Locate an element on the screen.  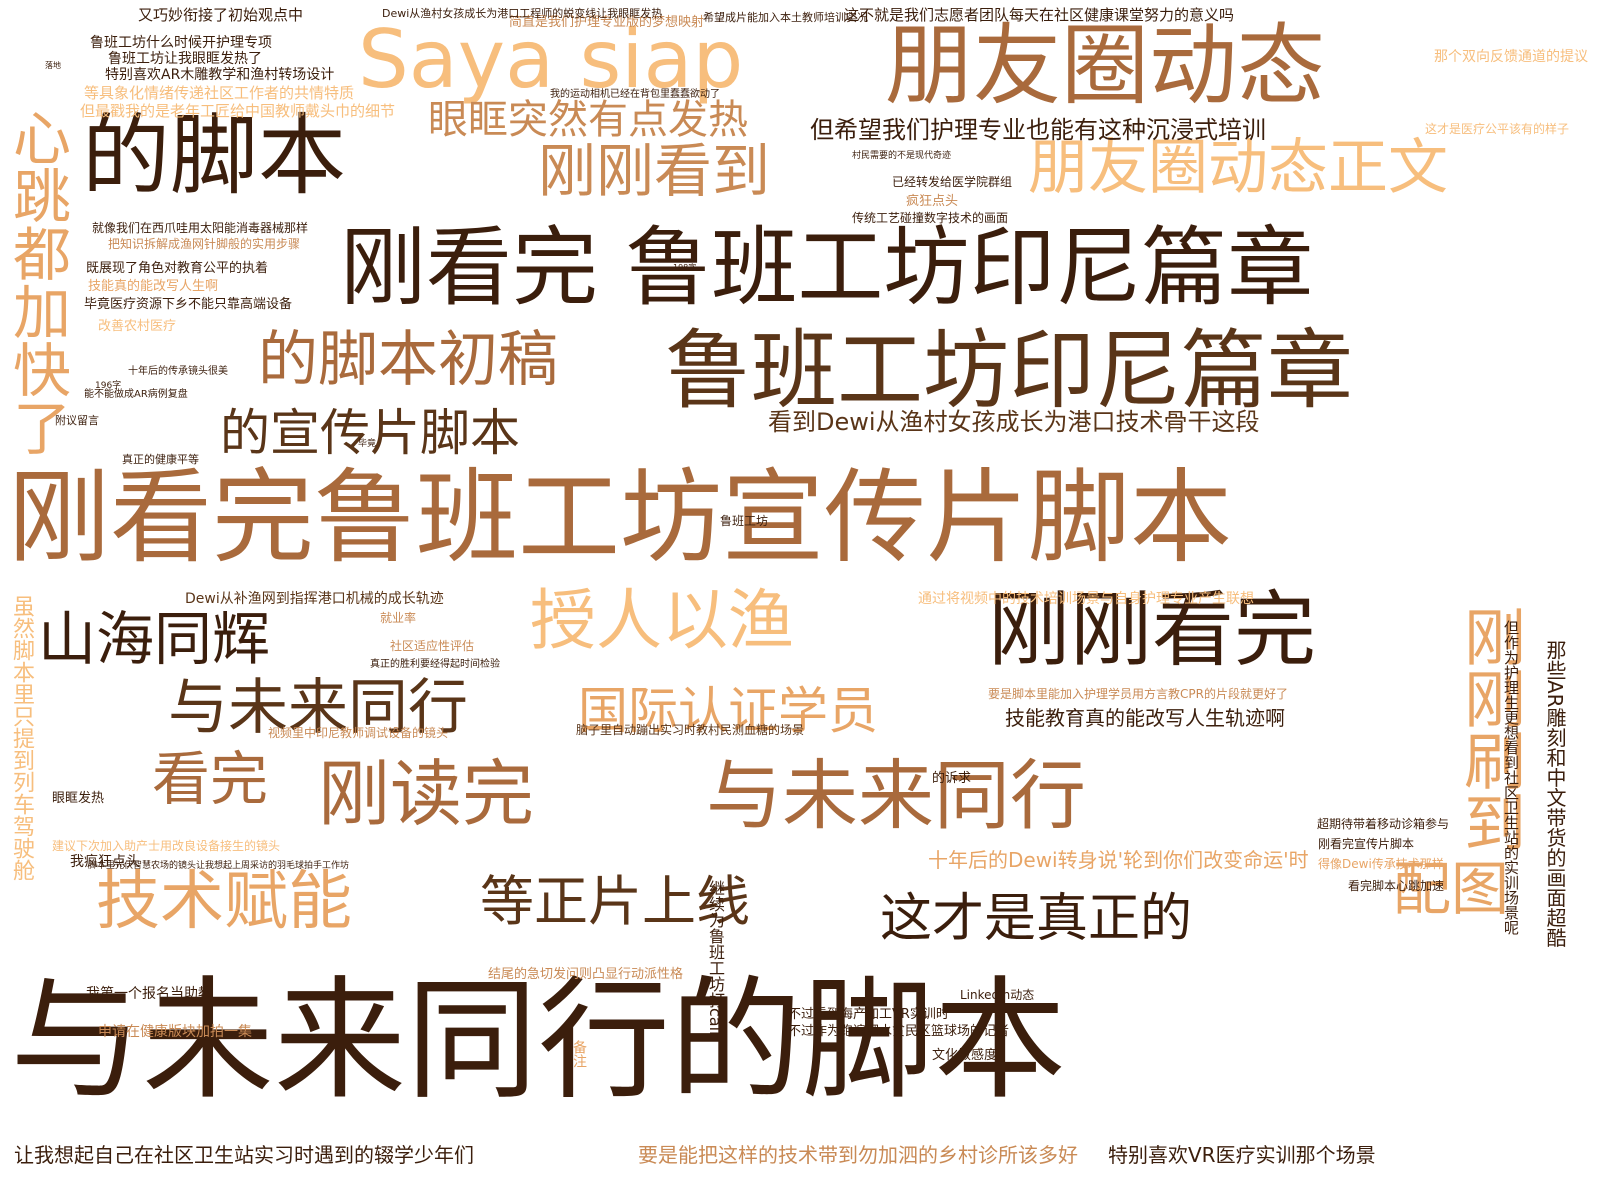
cloud-word: 真正的胜利要经得起时间检验 is located at coordinates (435, 664).